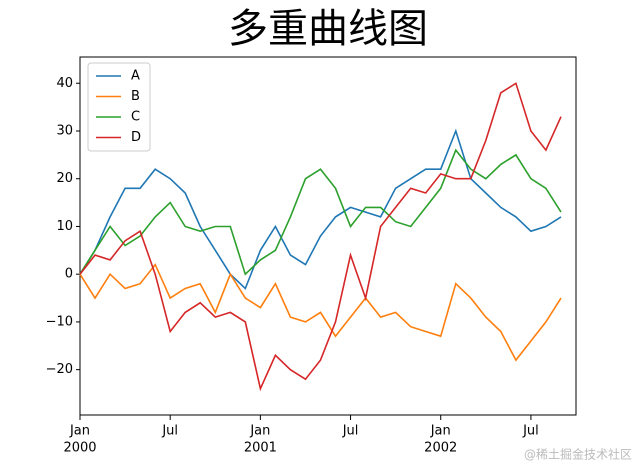 This screenshot has width=640, height=467. Describe the element at coordinates (64, 226) in the screenshot. I see `y-tick-label: 10` at that location.